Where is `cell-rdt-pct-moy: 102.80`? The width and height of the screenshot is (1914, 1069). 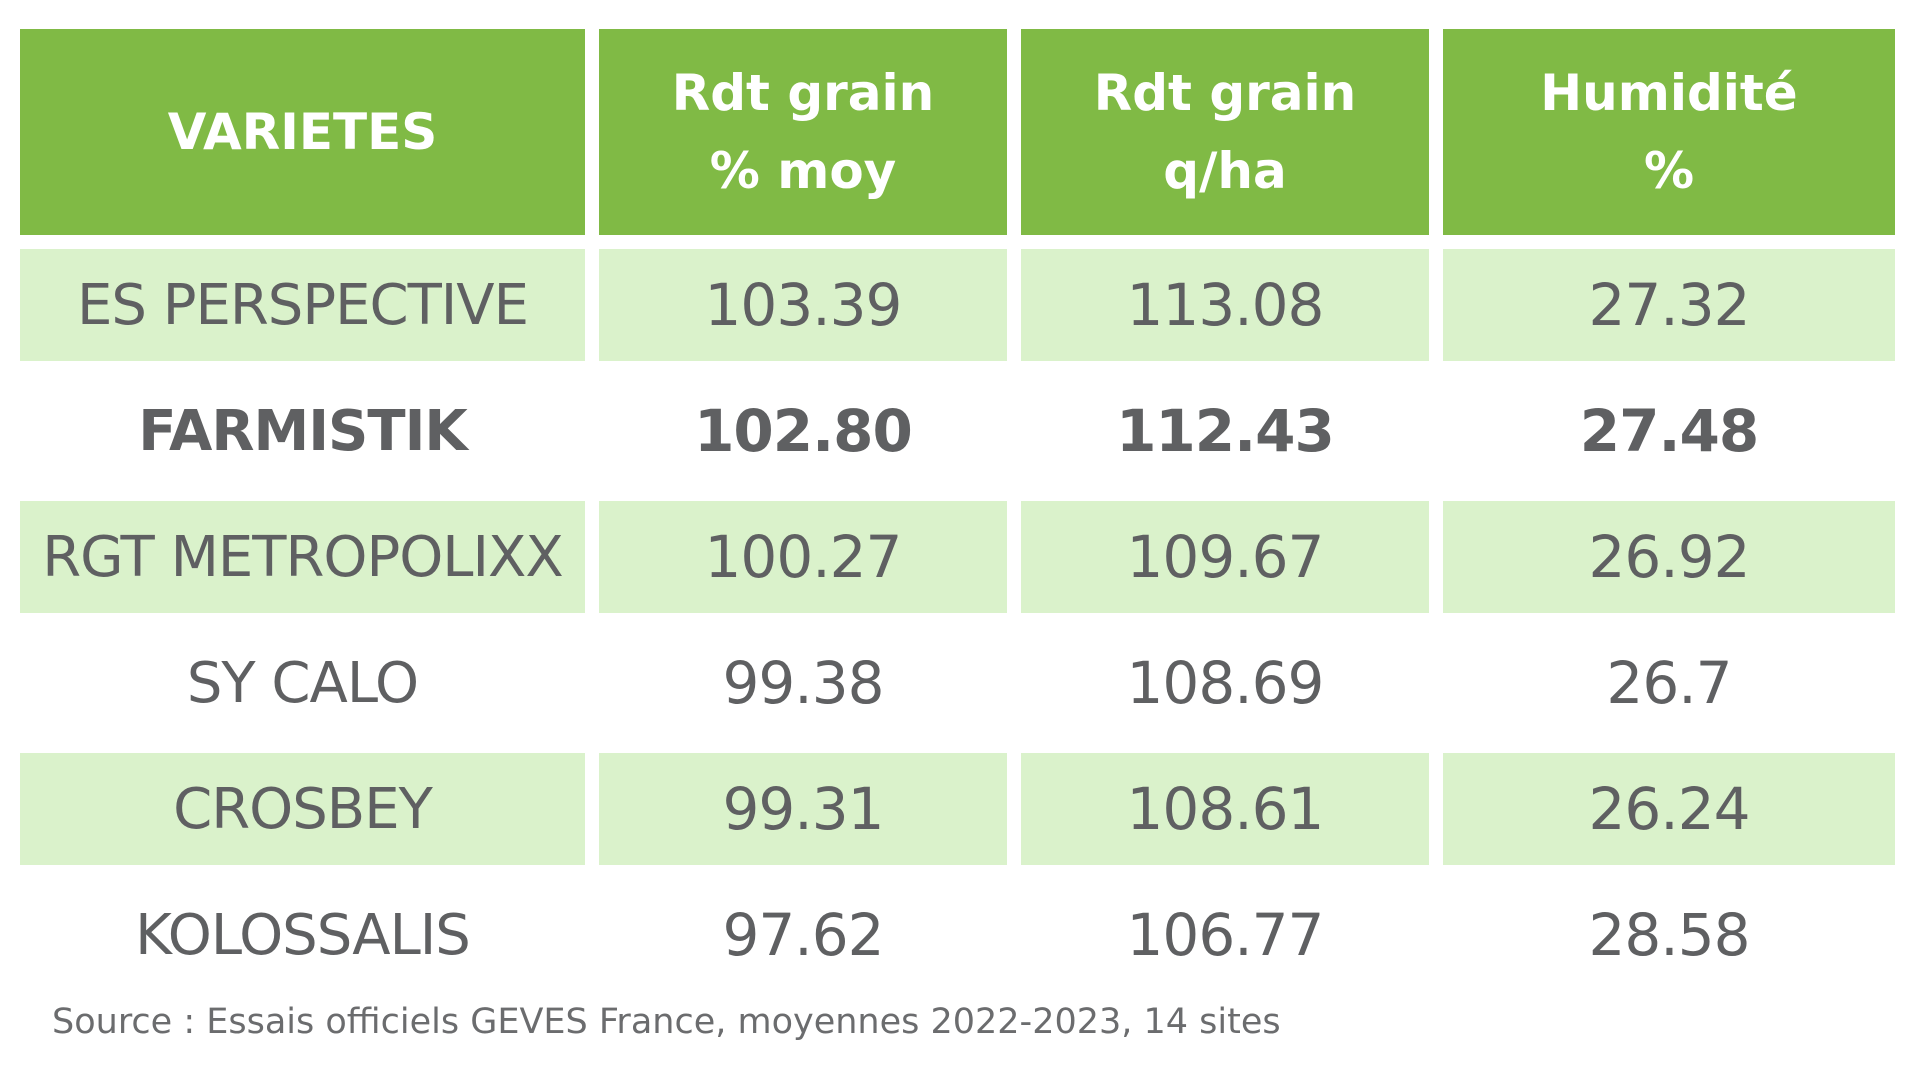 cell-rdt-pct-moy: 102.80 is located at coordinates (803, 431).